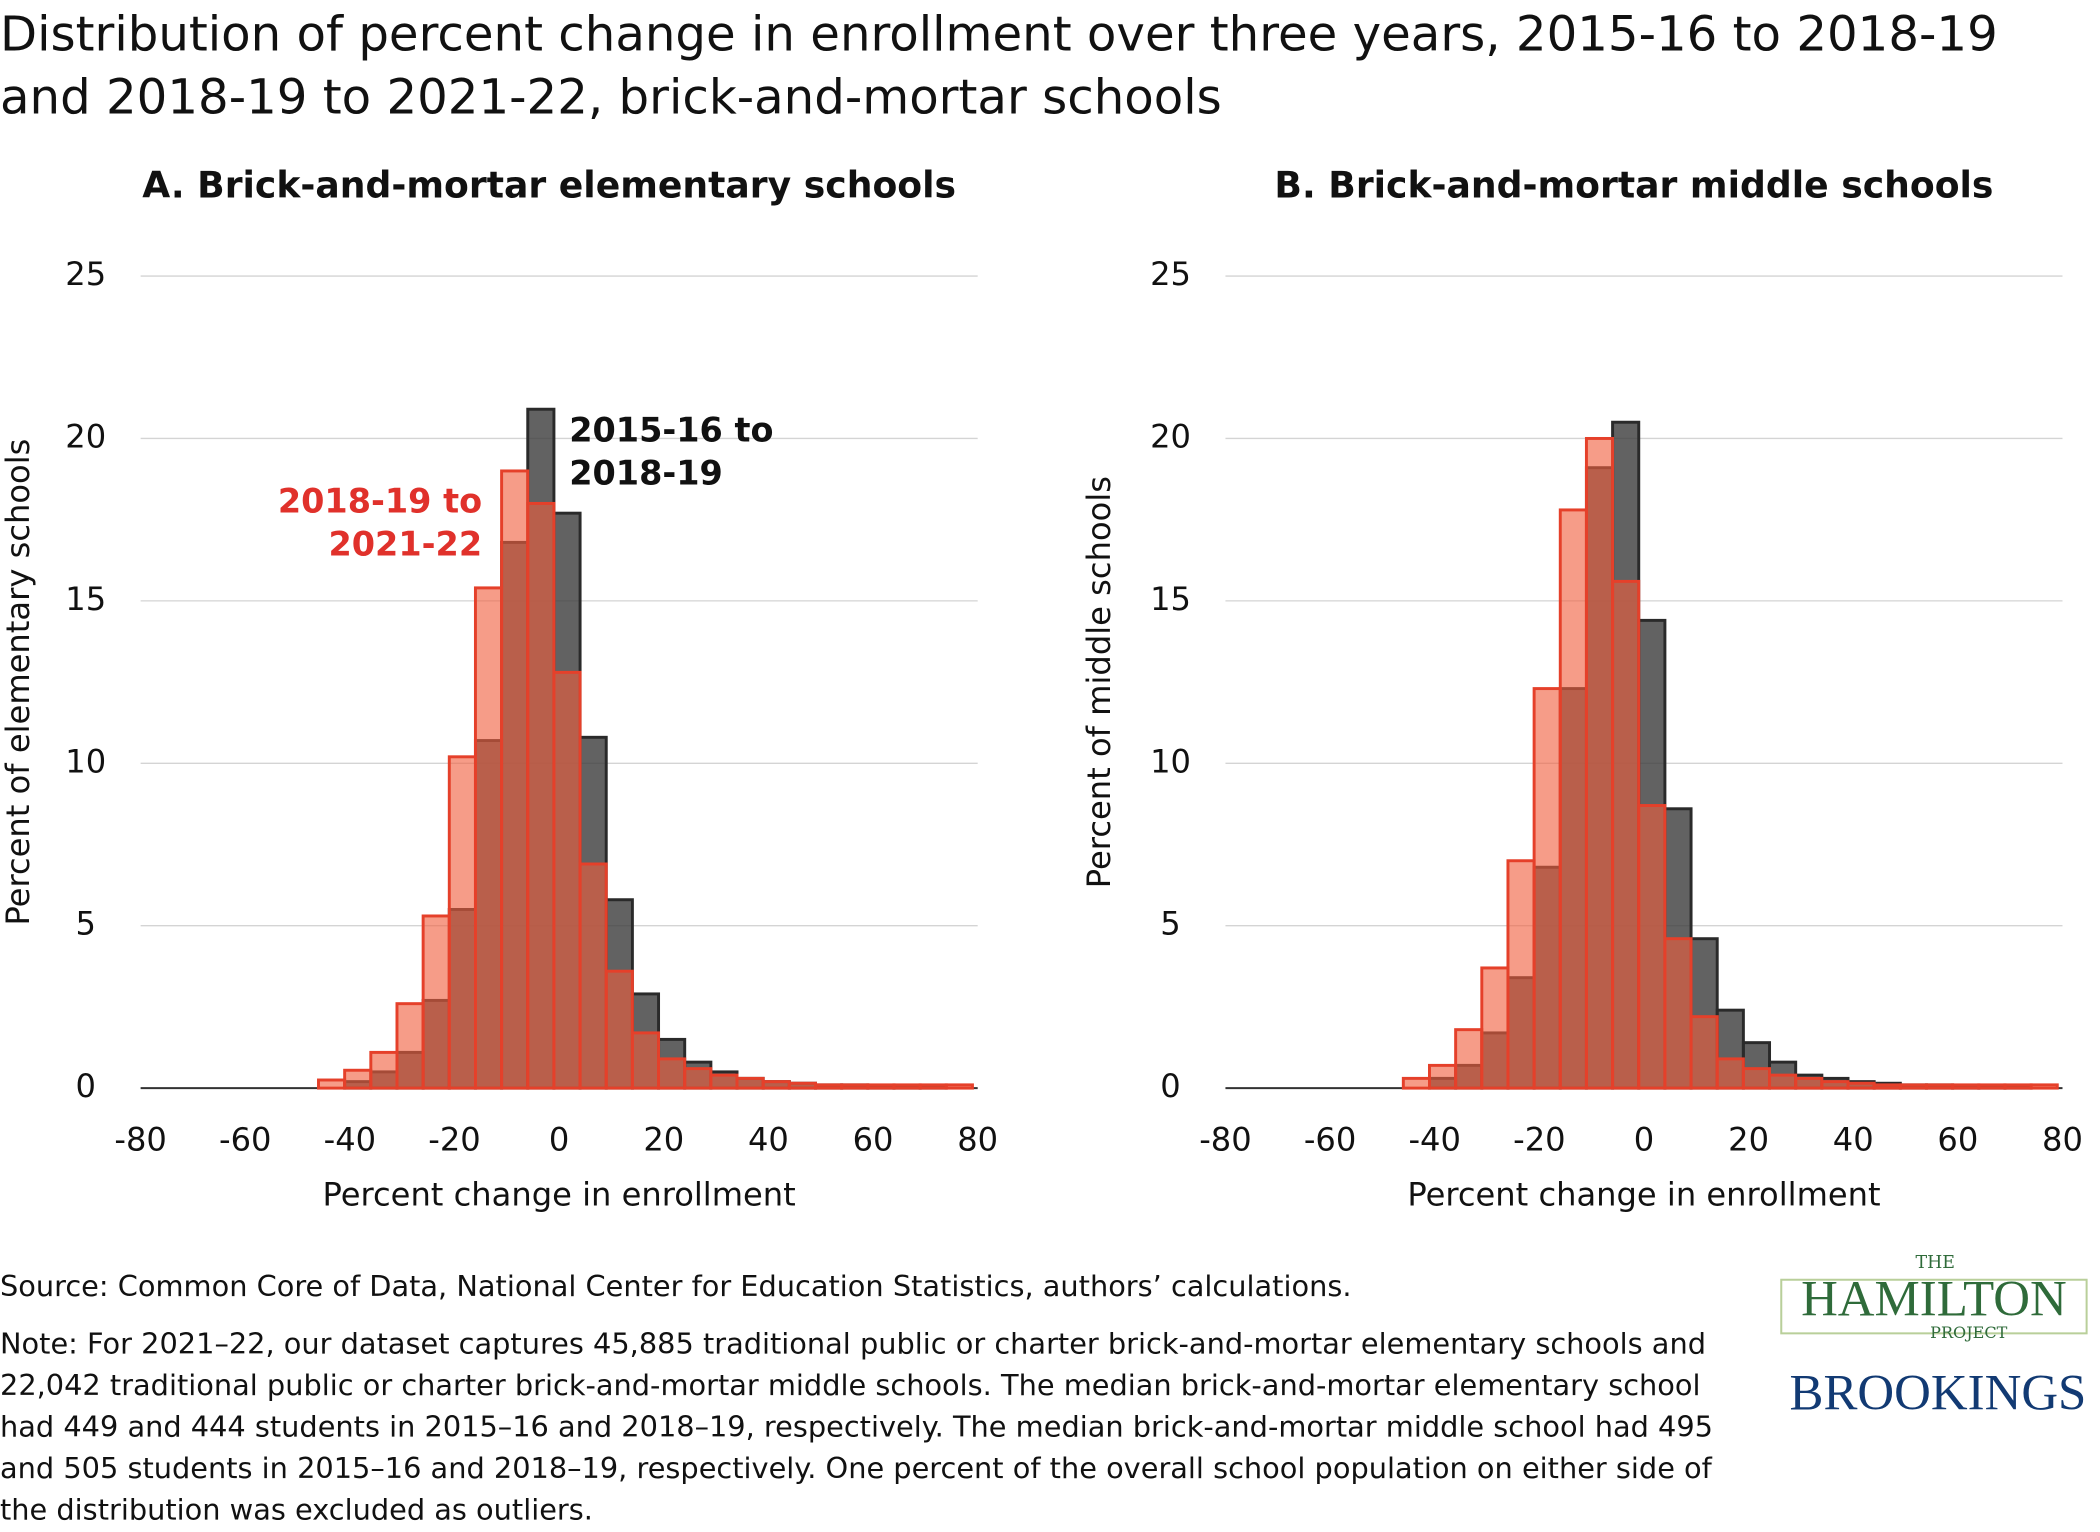 The image size is (2100, 1532). What do you see at coordinates (1935, 1263) in the screenshot?
I see `logo-the: THE` at bounding box center [1935, 1263].